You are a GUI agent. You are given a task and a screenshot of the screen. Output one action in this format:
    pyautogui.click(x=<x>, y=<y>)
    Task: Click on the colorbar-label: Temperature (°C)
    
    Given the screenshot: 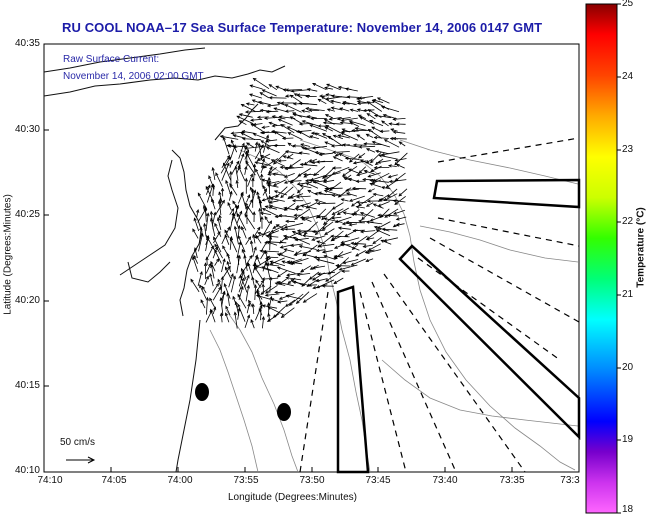 What is the action you would take?
    pyautogui.click(x=641, y=247)
    